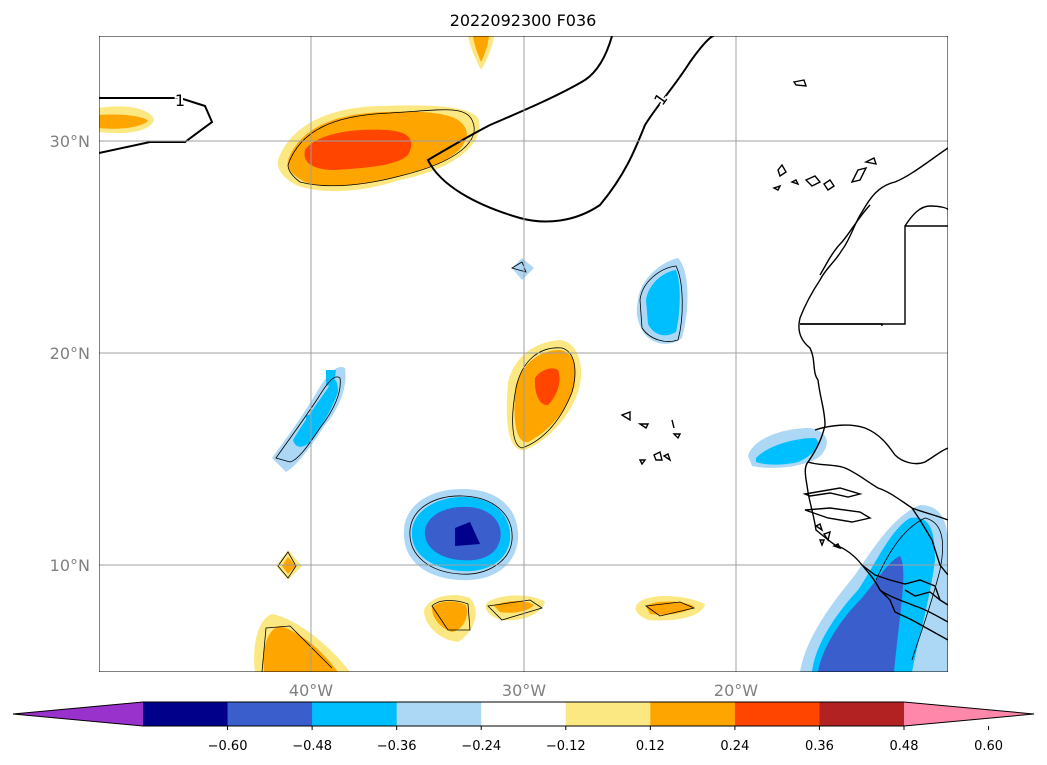 The height and width of the screenshot is (765, 1047). What do you see at coordinates (736, 690) in the screenshot?
I see `lon-label-20w: 20°W` at bounding box center [736, 690].